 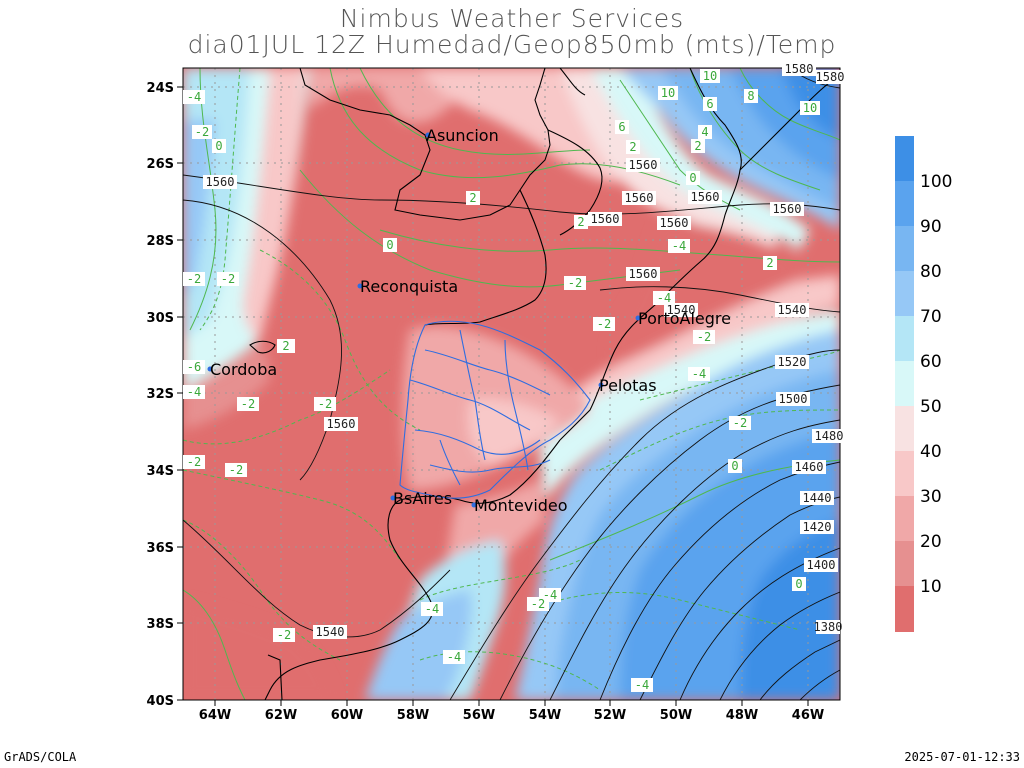 I want to click on lon-label: 64W, so click(x=215, y=715).